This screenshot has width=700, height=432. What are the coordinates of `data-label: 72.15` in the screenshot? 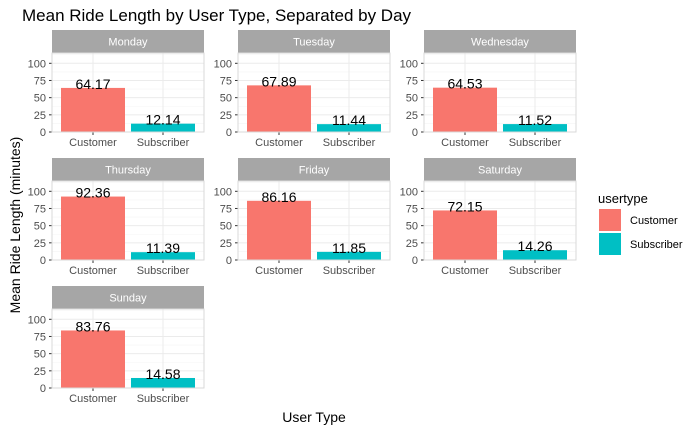 It's located at (464, 206).